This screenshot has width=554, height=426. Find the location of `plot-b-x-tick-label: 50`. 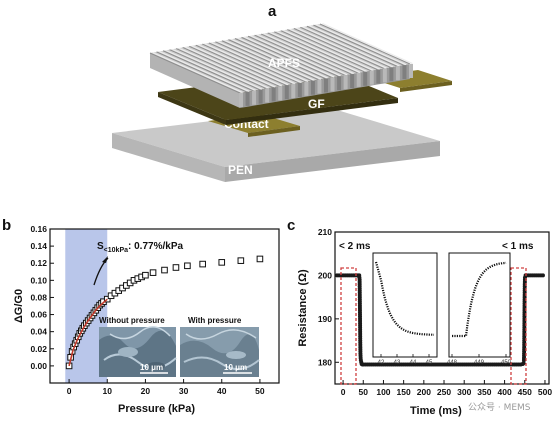

plot-b-x-tick-label: 50 is located at coordinates (260, 391).